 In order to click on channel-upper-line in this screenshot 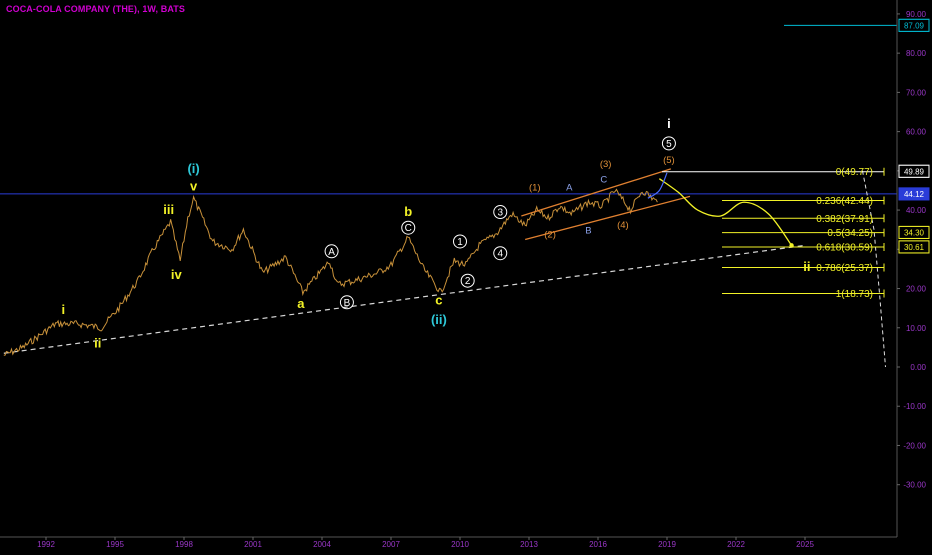, I will do `click(596, 192)`.